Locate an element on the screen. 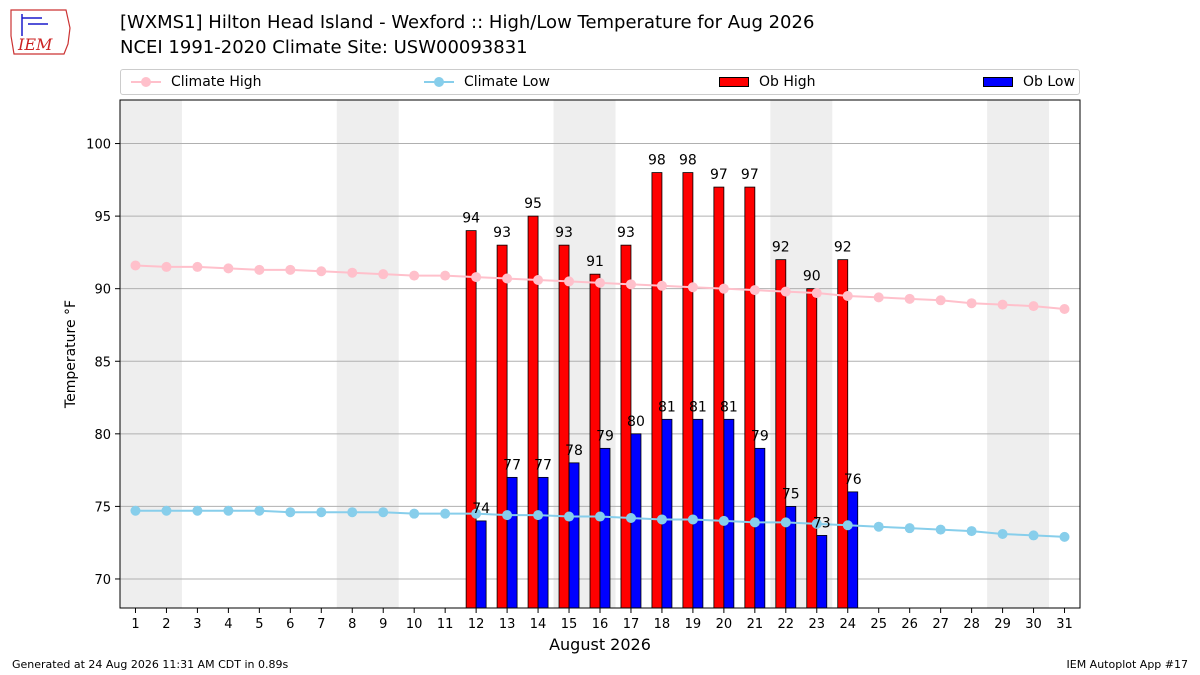 The image size is (1200, 675). chart-subtitle: NCEI 1991-2020 Climate Site: USW00093831 is located at coordinates (324, 47).